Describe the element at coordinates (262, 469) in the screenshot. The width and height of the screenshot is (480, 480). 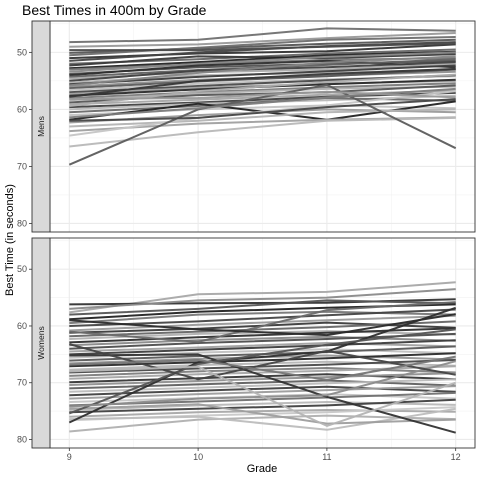
I see `x-axis-title: Grade` at that location.